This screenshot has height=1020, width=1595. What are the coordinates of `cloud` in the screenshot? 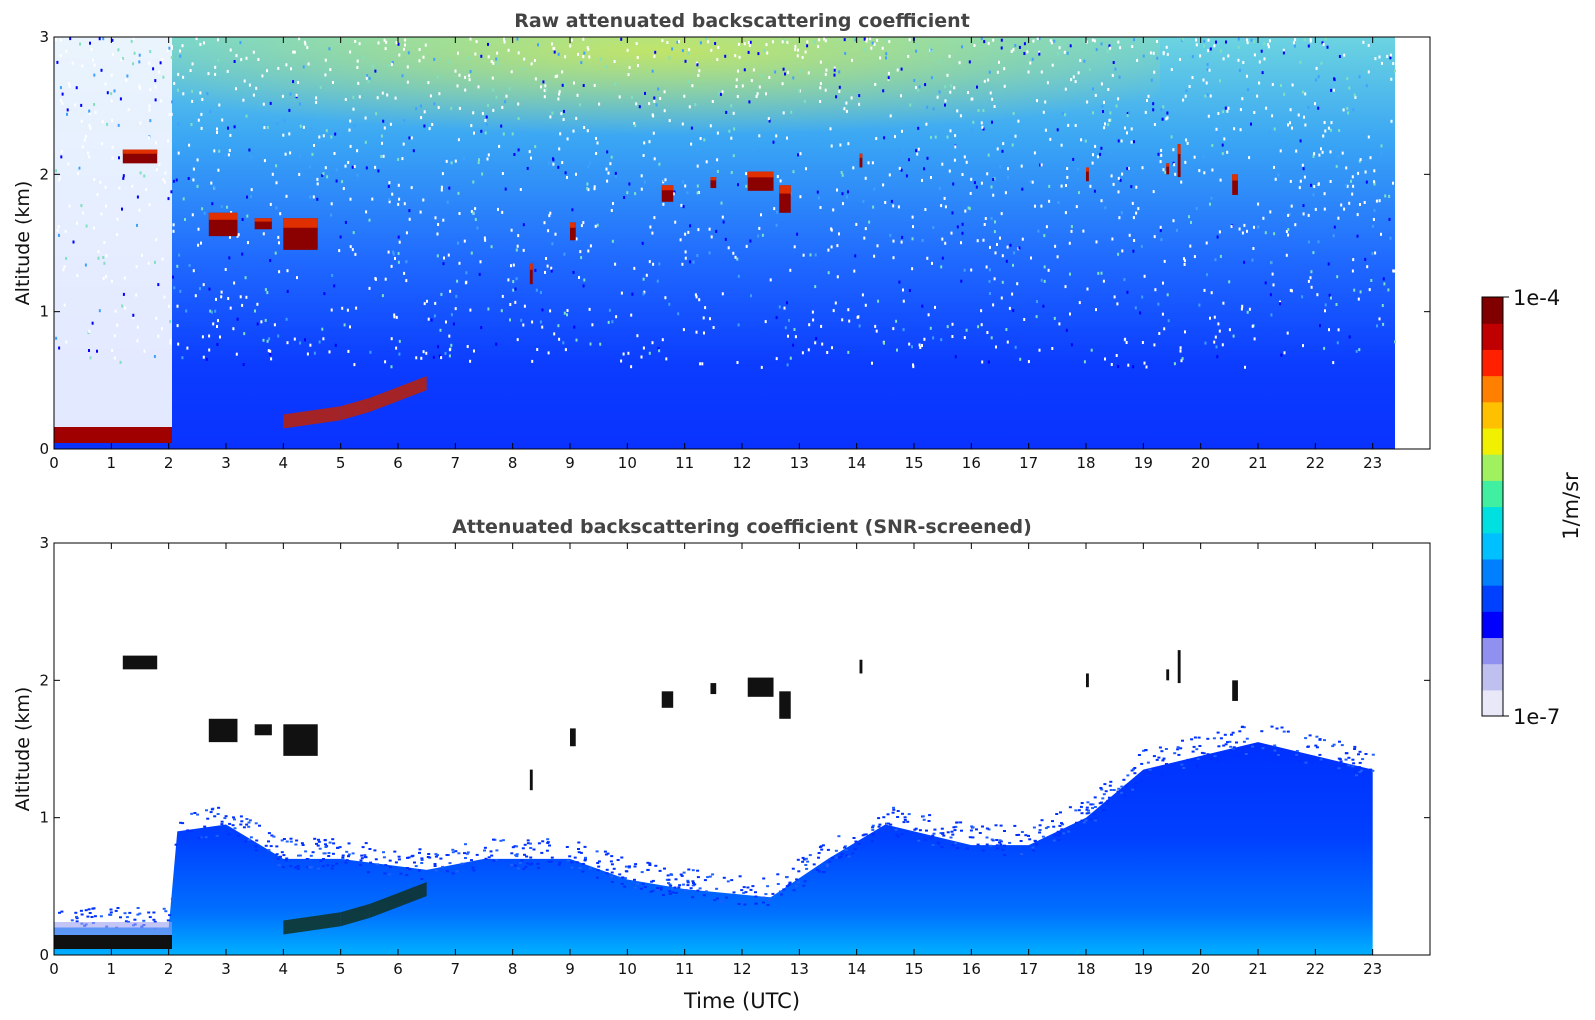 It's located at (861, 160).